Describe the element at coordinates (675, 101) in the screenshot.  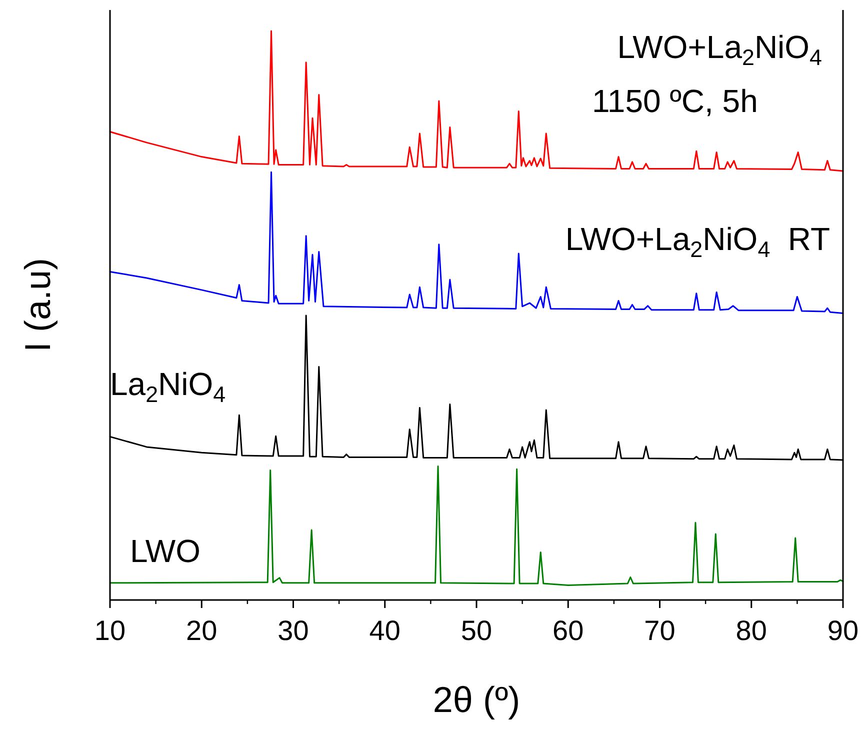
I see `annotation: 1150 ºC, 5h` at that location.